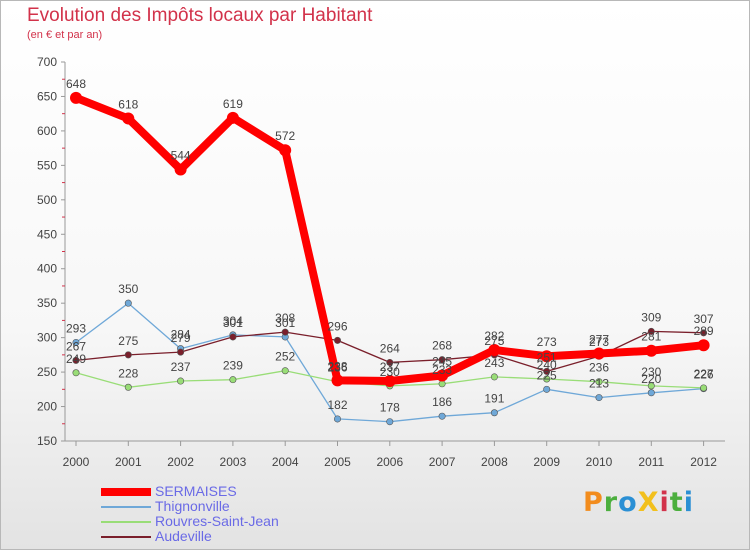 This screenshot has width=750, height=550. Describe the element at coordinates (181, 155) in the screenshot. I see `data-label: 544` at that location.